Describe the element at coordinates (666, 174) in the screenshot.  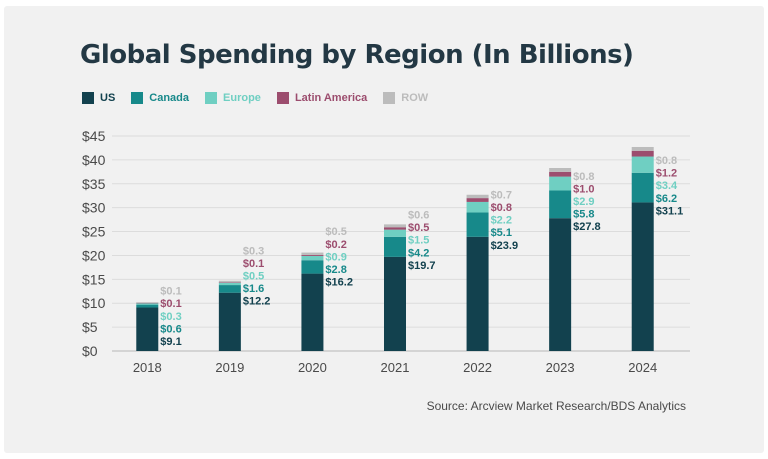
I see `data-label-latin-america: $1.2` at that location.